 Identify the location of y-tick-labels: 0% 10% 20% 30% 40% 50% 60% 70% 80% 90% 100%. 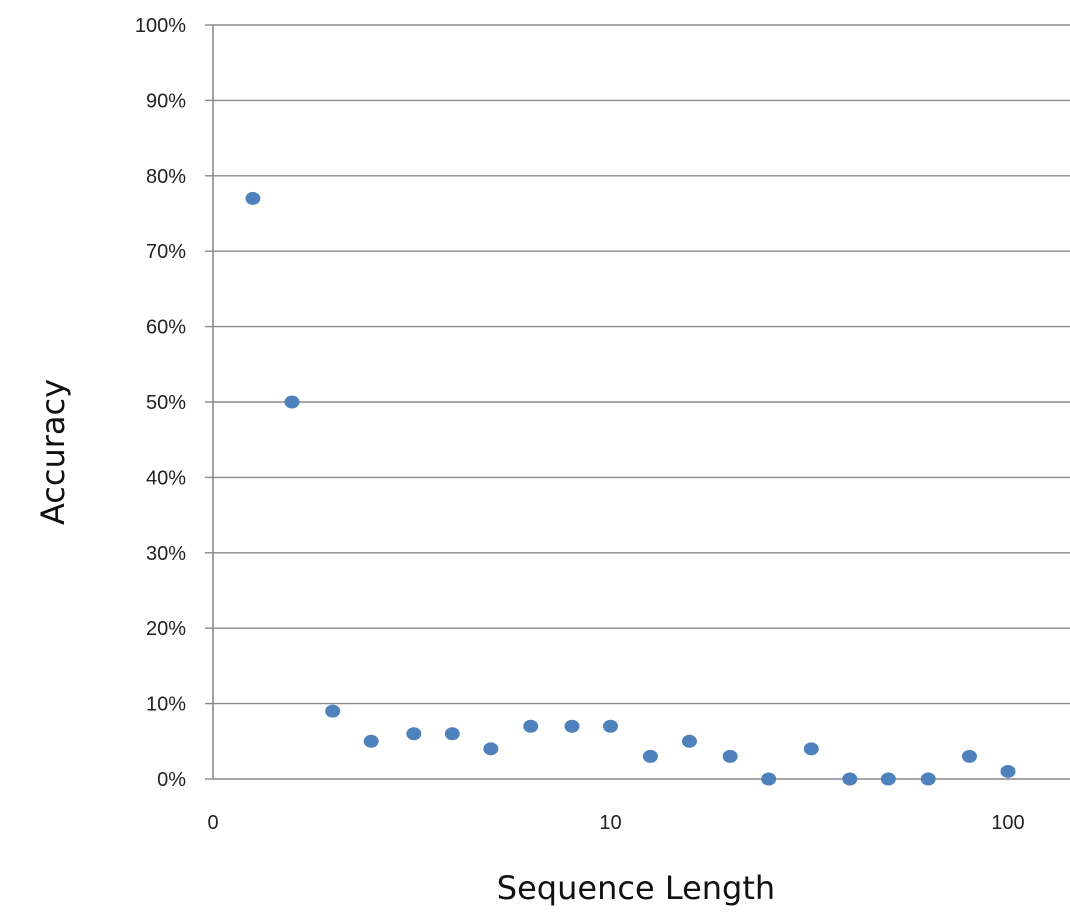
(160, 403).